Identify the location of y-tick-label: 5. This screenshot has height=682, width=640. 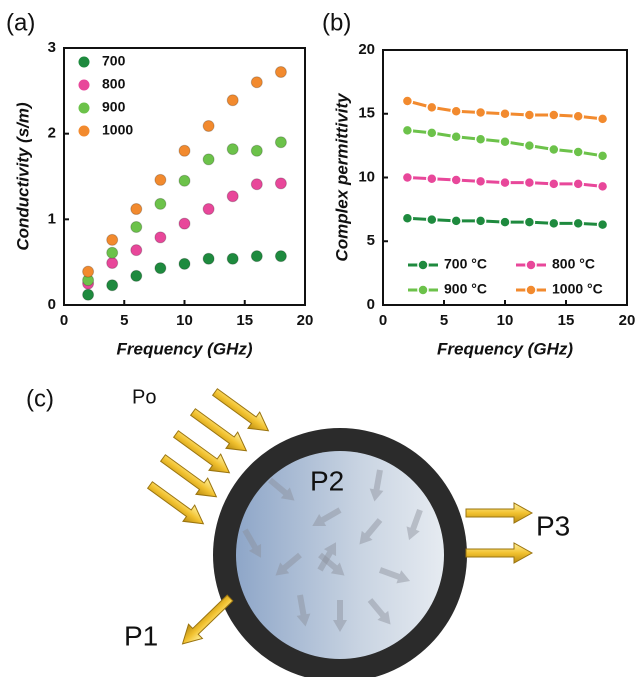
(371, 240).